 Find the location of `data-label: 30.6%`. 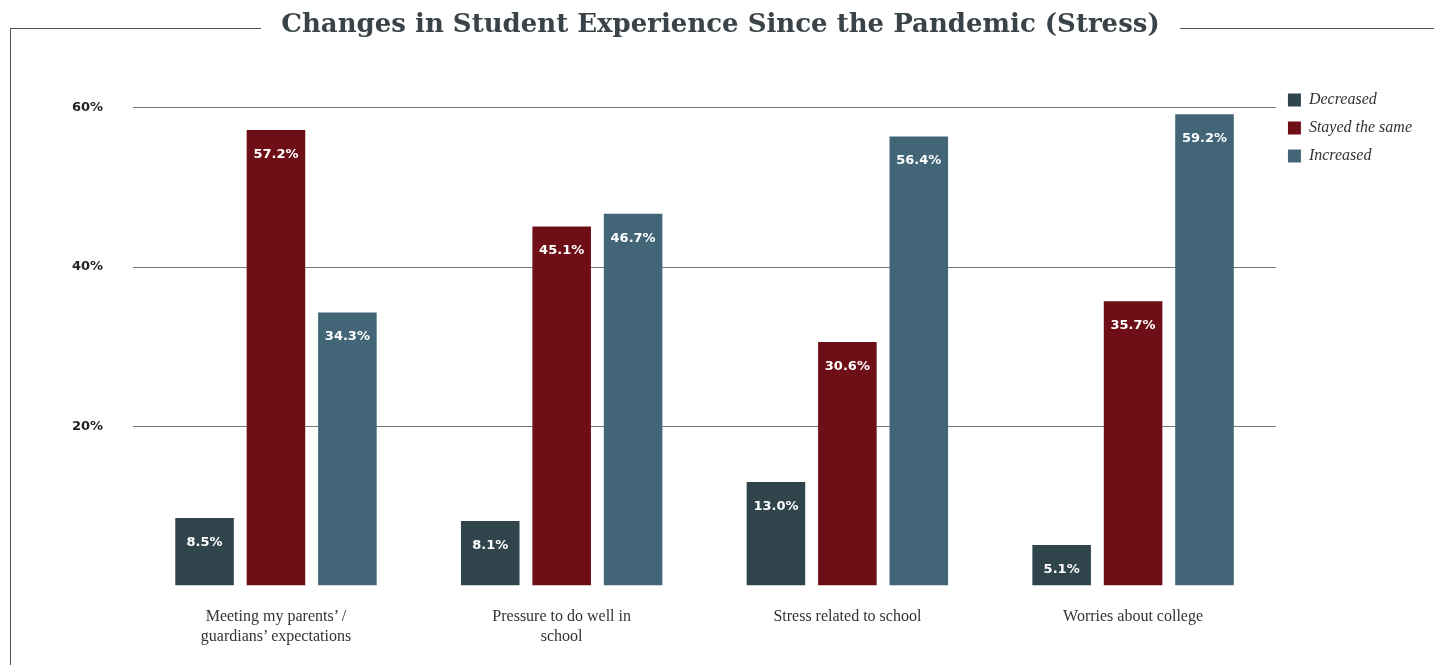

data-label: 30.6% is located at coordinates (847, 365).